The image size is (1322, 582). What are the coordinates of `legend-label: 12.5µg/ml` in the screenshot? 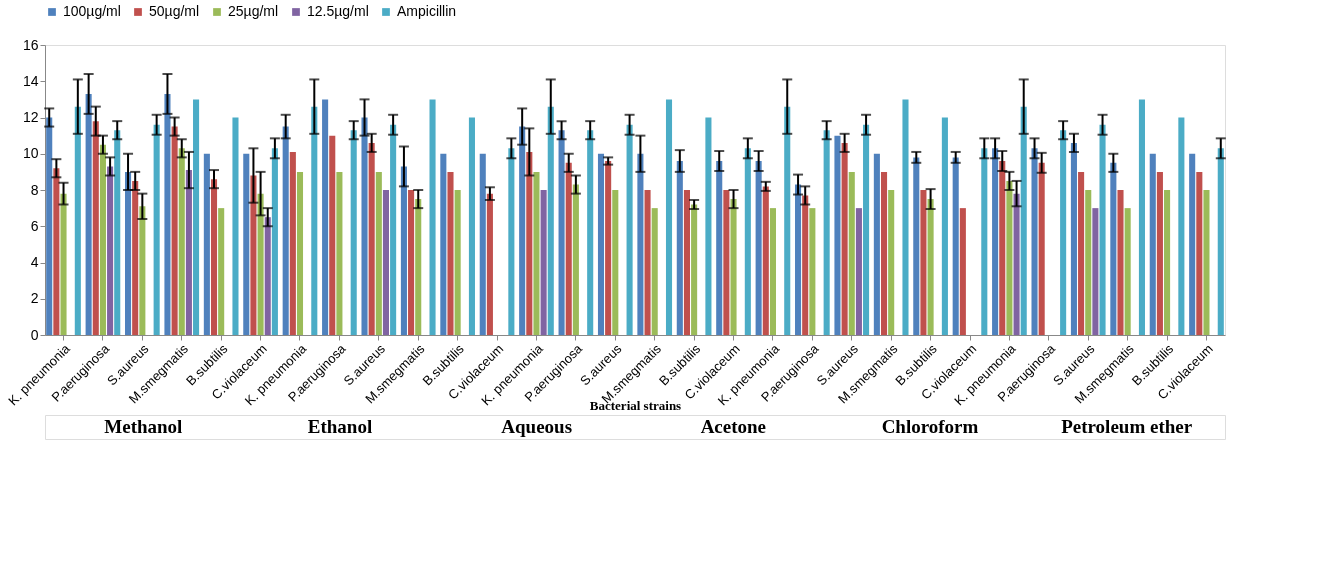 It's located at (338, 11).